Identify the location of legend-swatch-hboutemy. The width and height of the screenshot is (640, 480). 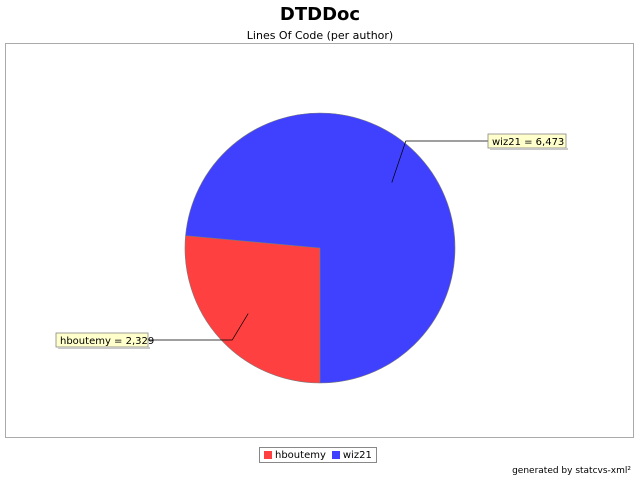
(268, 455).